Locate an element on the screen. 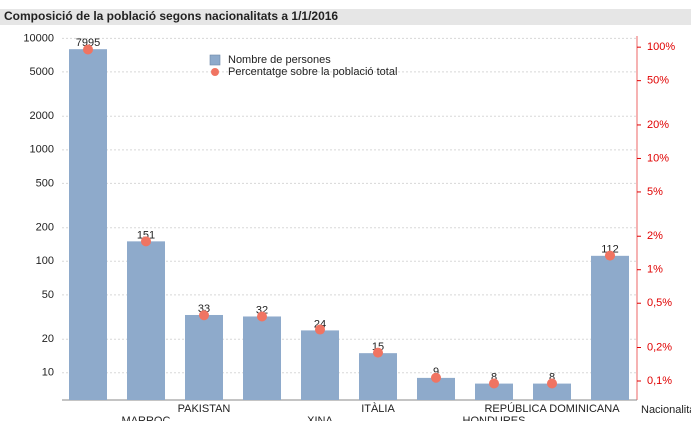  y-tick-label: 1000 is located at coordinates (42, 150).